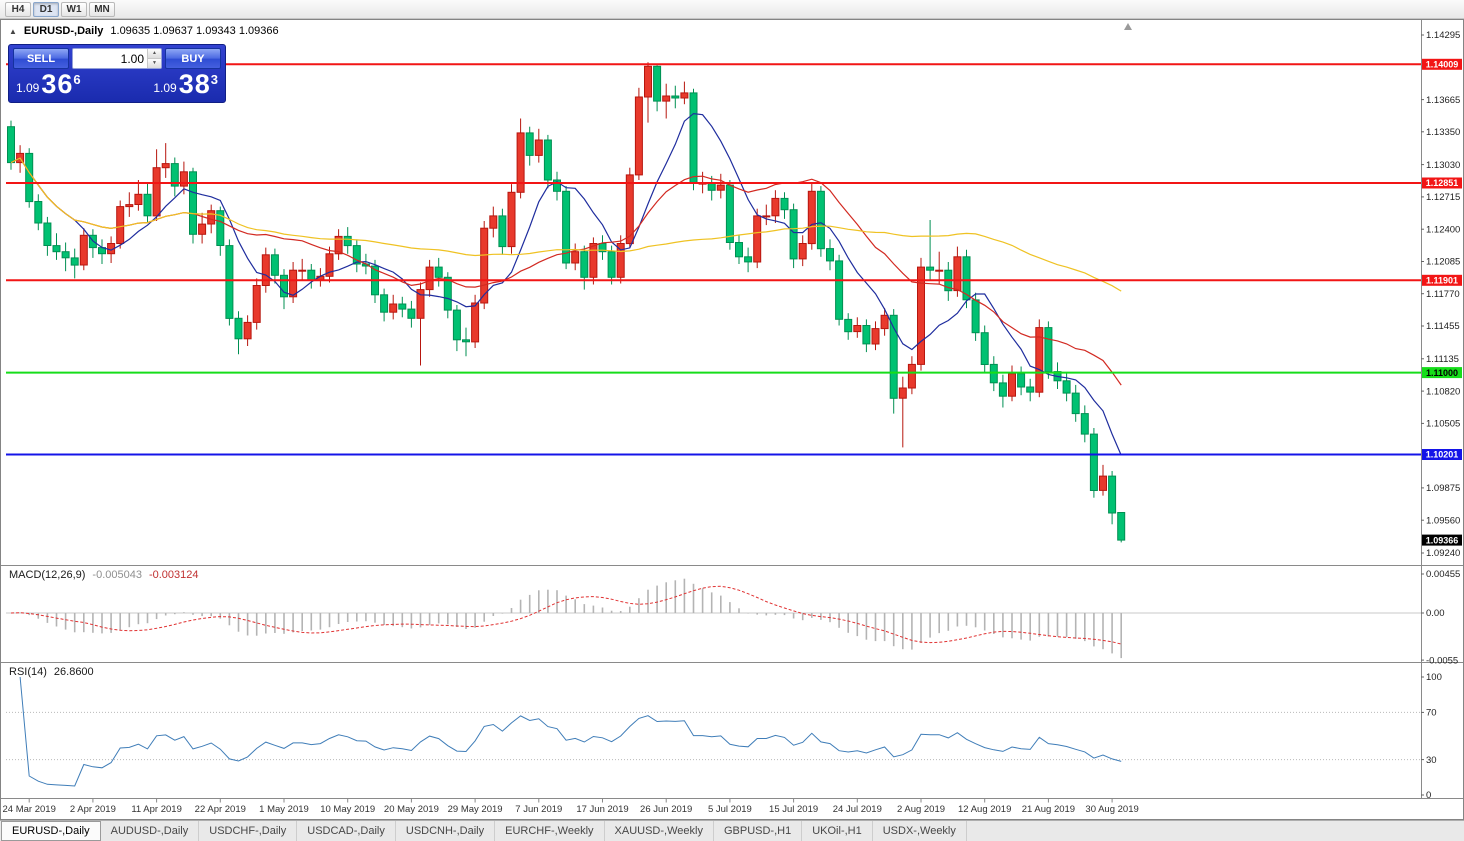 This screenshot has height=841, width=1464. What do you see at coordinates (156, 809) in the screenshot?
I see `date-label: 11 Apr 2019` at bounding box center [156, 809].